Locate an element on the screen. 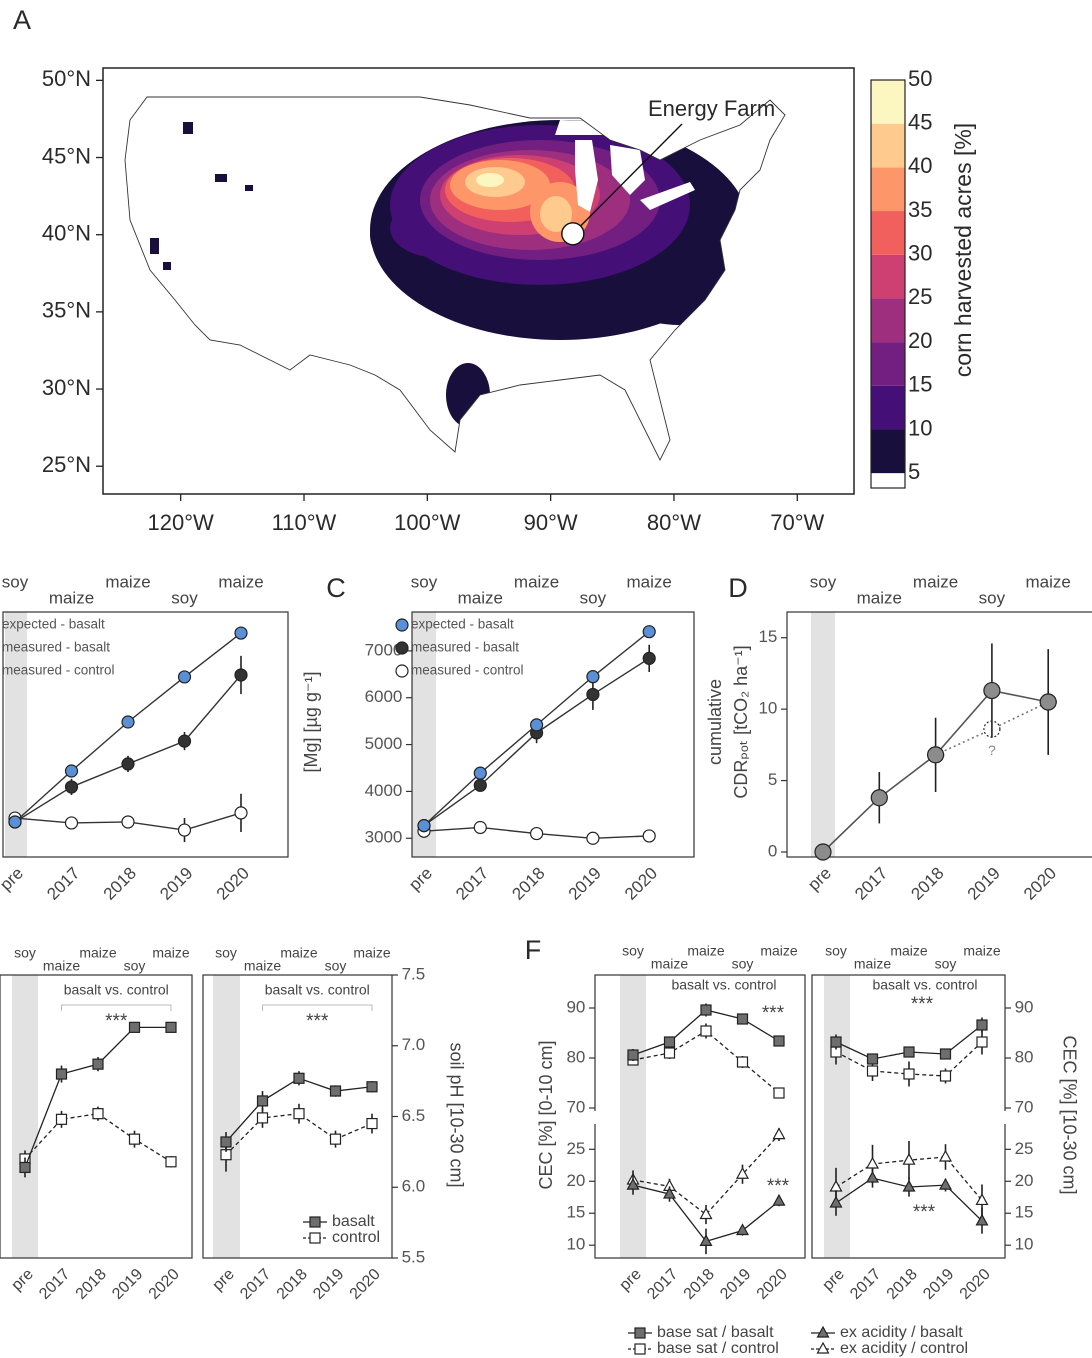  y-tick-label: 80 is located at coordinates (575, 1056).